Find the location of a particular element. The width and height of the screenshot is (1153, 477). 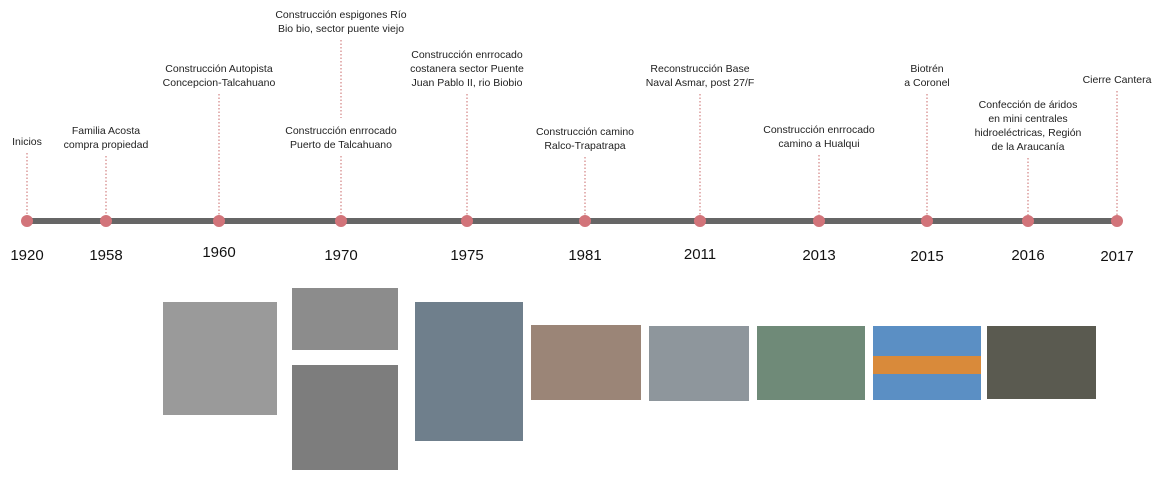

event-label: Inicios is located at coordinates (27, 142).